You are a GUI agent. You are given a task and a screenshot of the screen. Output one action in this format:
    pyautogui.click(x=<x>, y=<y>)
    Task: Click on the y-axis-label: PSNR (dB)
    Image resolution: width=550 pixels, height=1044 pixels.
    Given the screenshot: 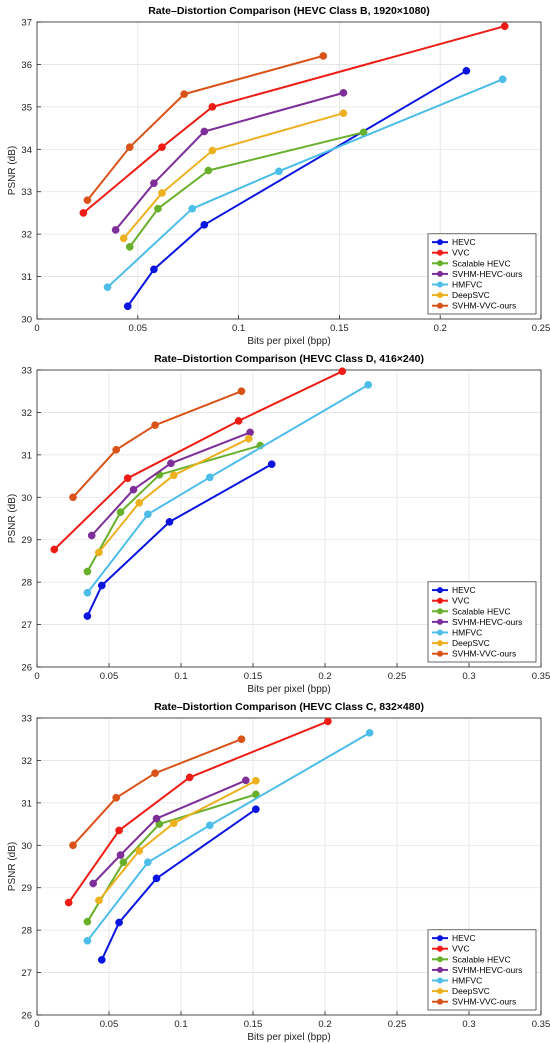 What is the action you would take?
    pyautogui.click(x=12, y=170)
    